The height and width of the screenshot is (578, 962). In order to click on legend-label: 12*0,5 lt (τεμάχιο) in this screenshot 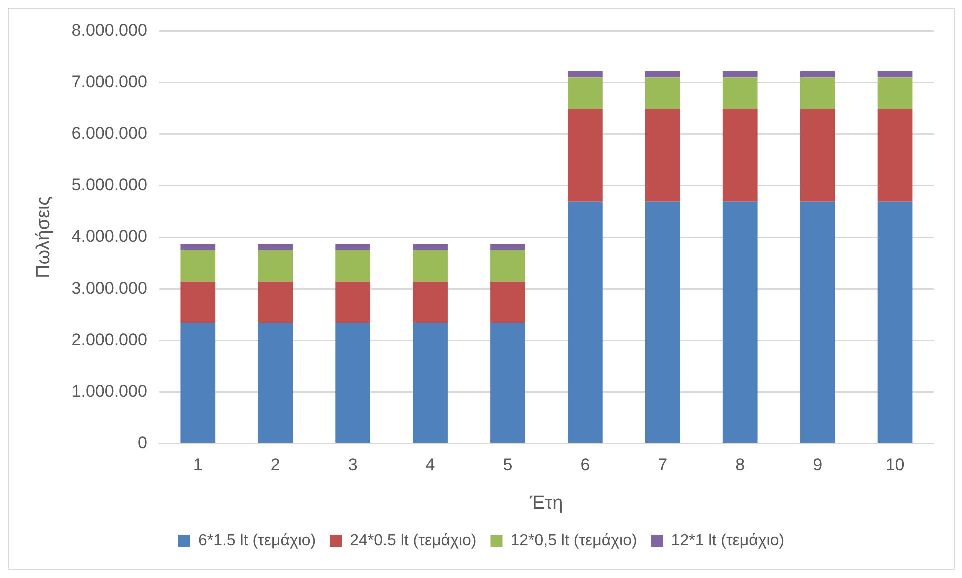, I will do `click(574, 541)`.